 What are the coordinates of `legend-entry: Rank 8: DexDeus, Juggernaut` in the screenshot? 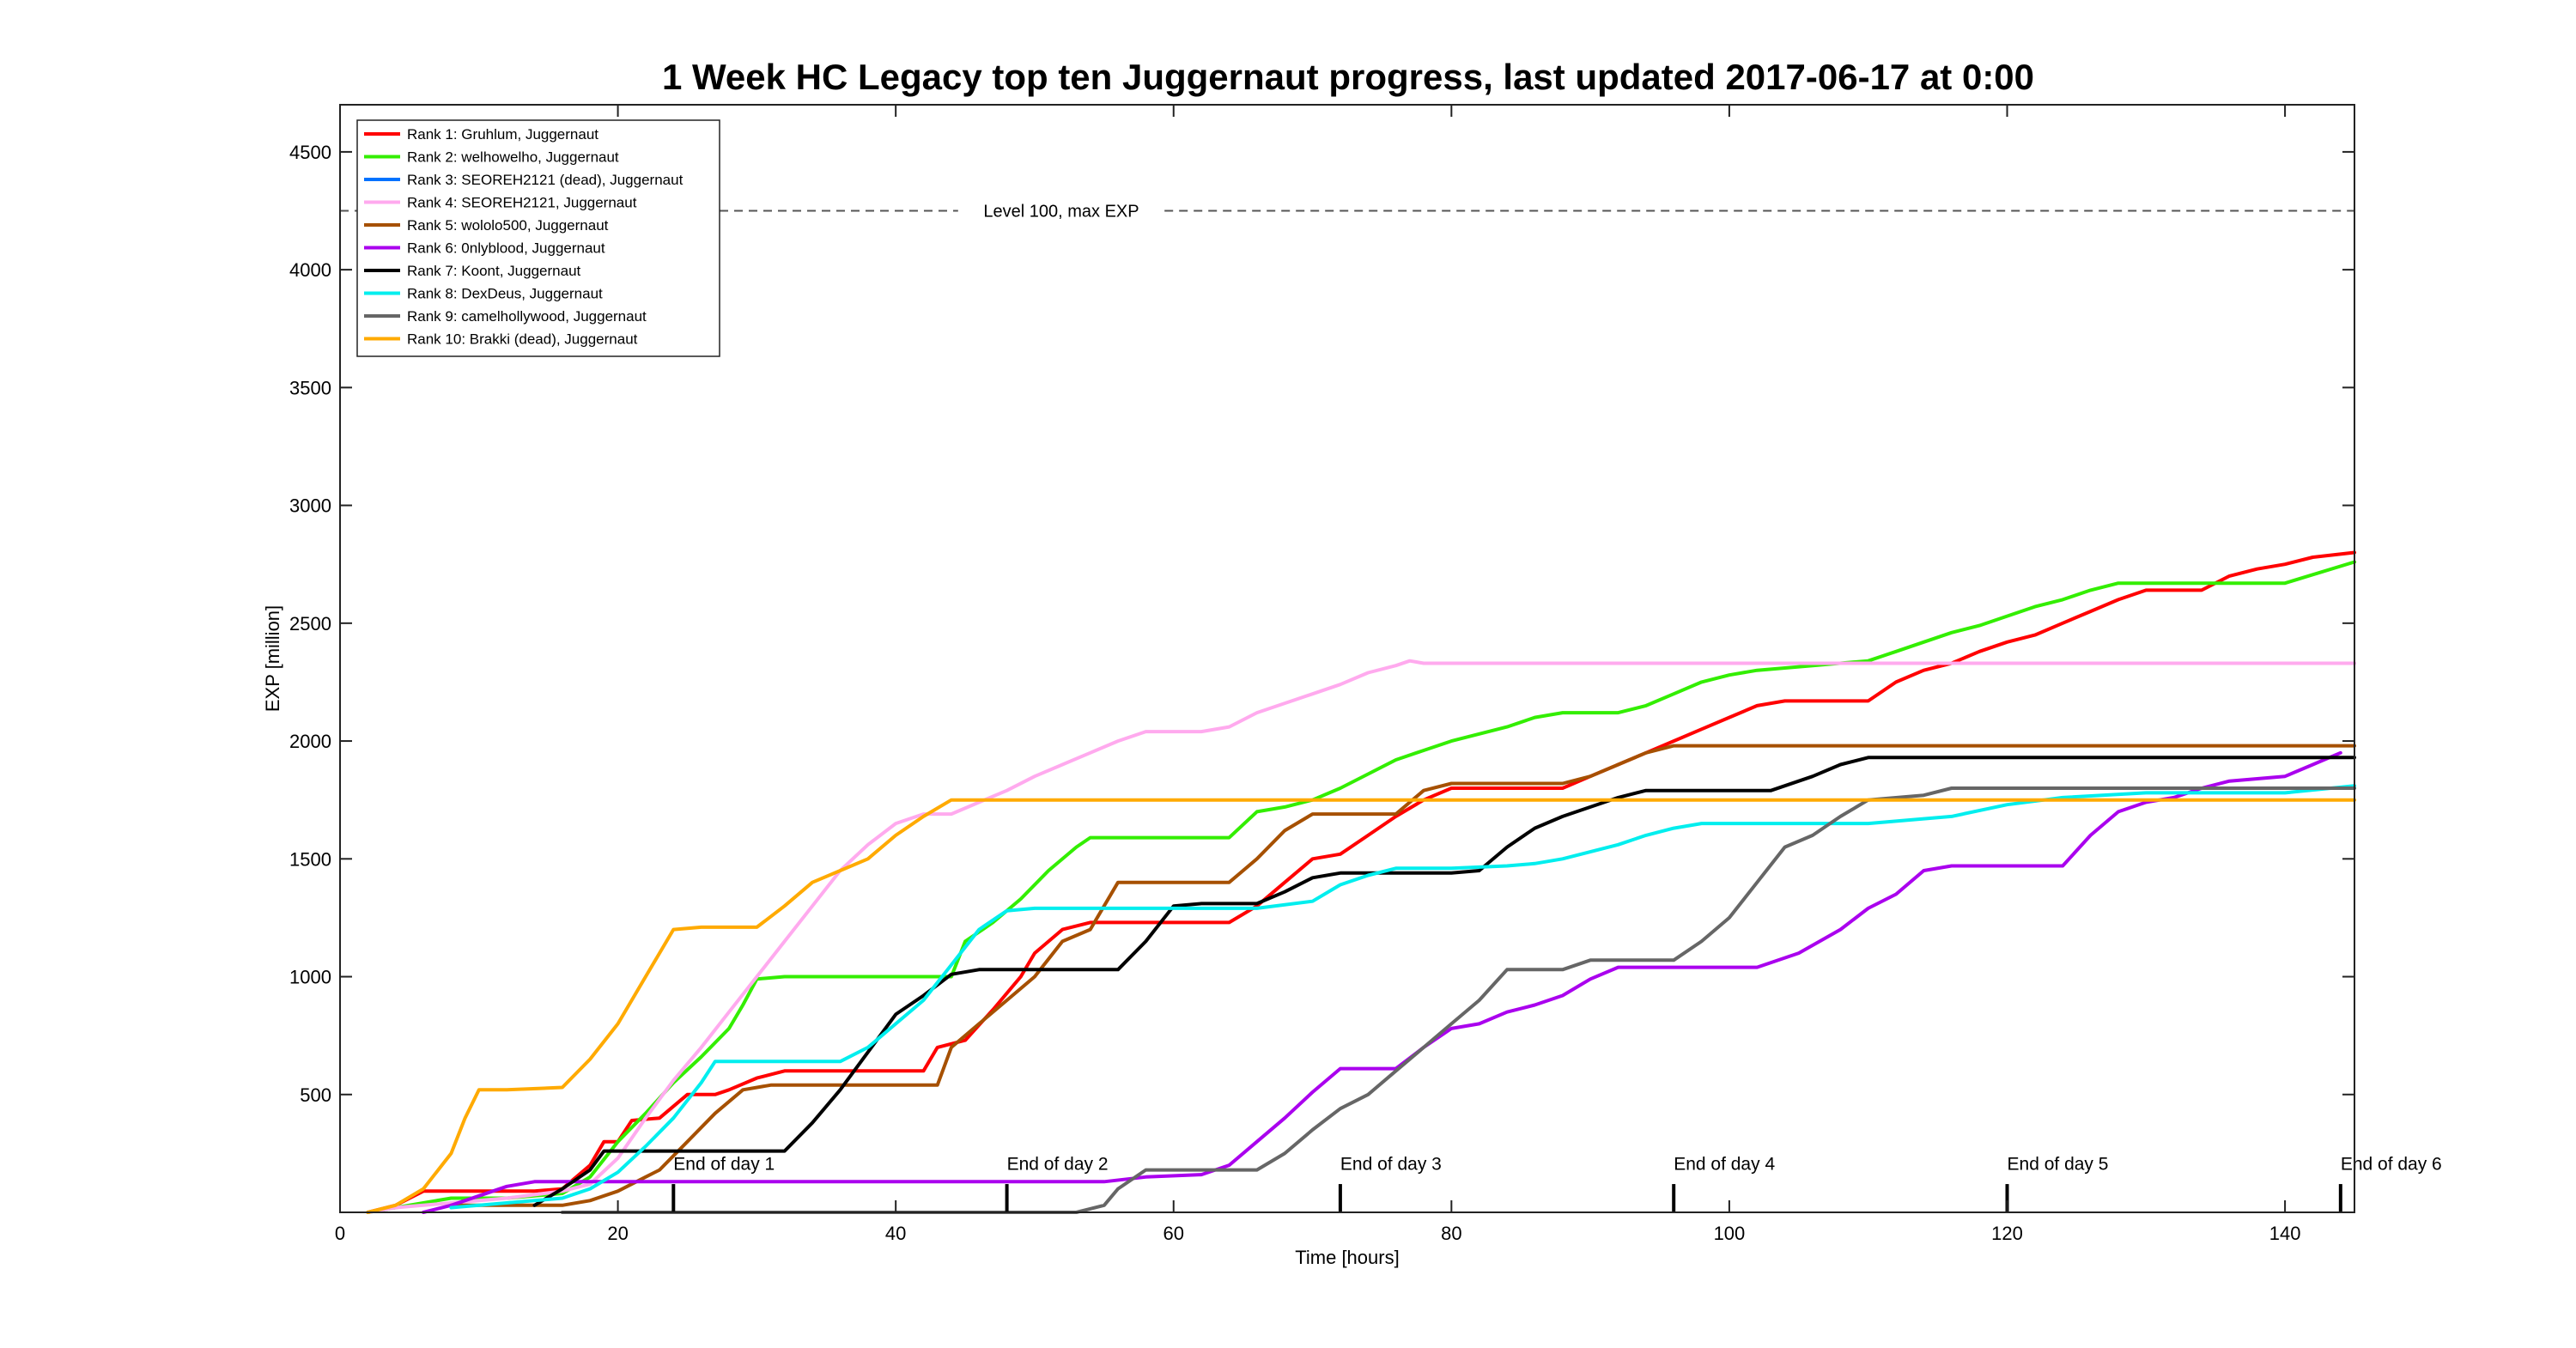 It's located at (505, 294).